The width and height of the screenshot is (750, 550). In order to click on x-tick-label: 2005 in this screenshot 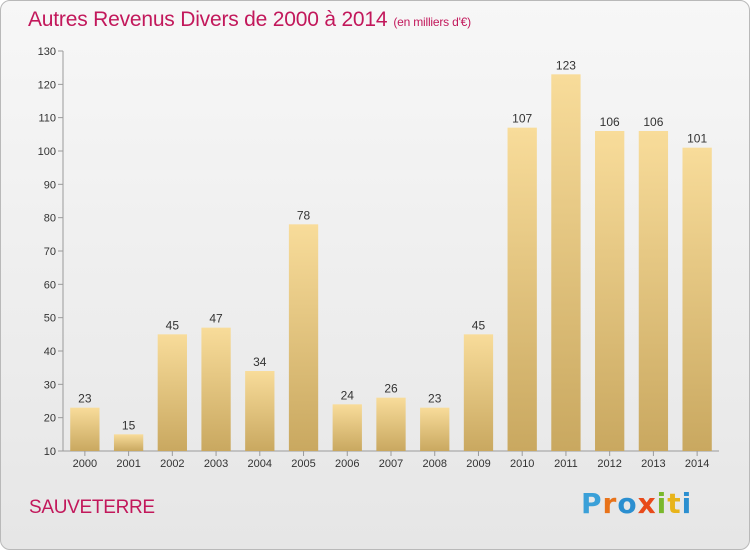, I will do `click(303, 464)`.